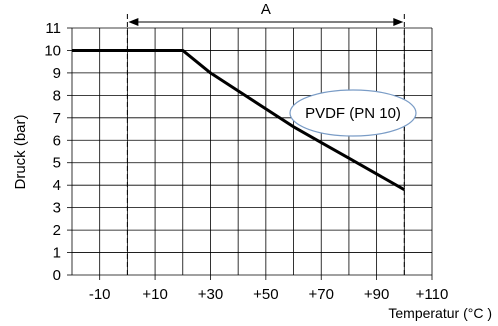 The image size is (498, 326). I want to click on range-label-a: A, so click(266, 9).